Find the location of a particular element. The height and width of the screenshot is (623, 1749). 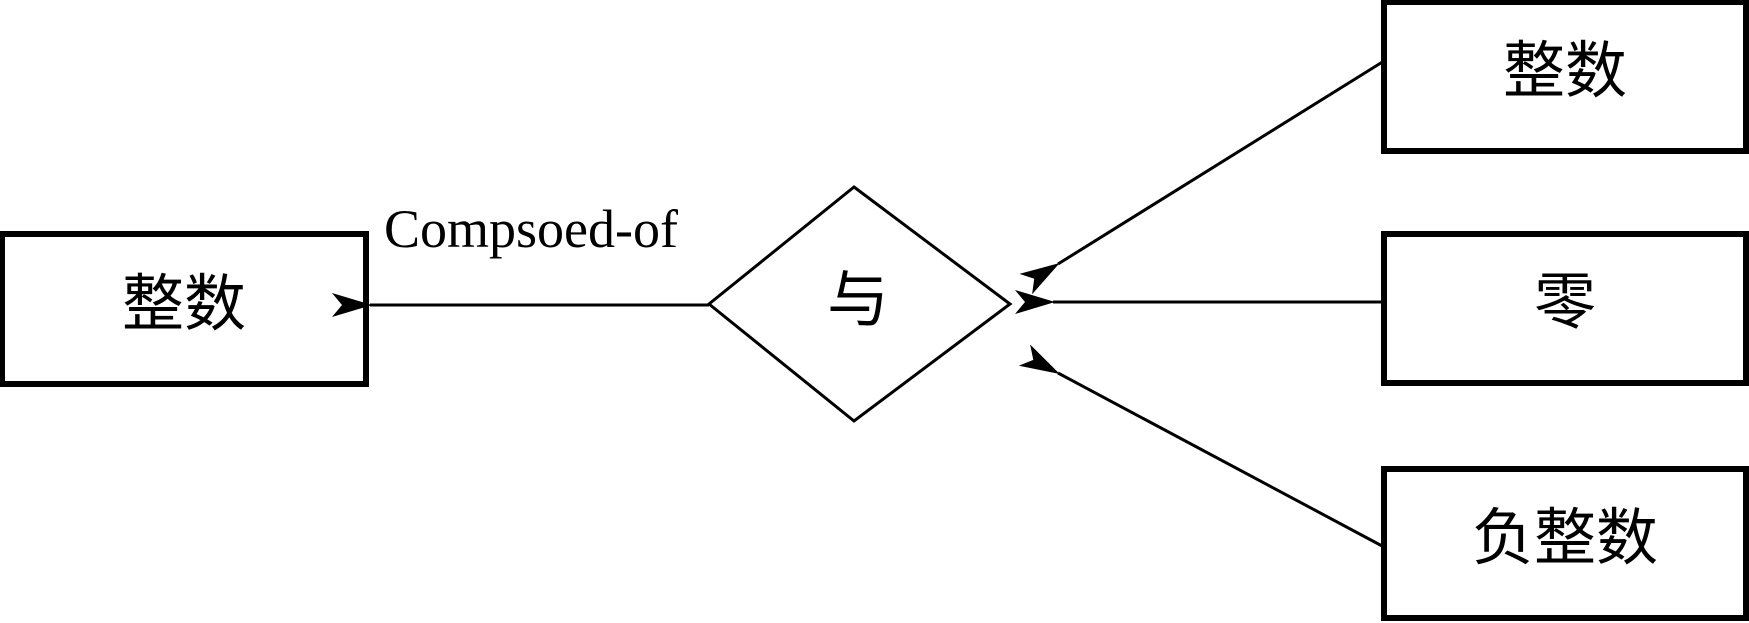

composed-of-label: Compsoed-of is located at coordinates (531, 229).